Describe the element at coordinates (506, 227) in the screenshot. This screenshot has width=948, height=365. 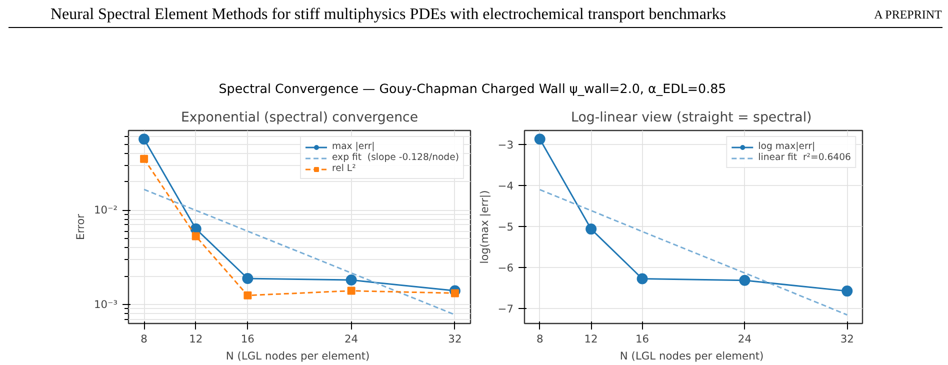
I see `y-tick-label: −5` at that location.